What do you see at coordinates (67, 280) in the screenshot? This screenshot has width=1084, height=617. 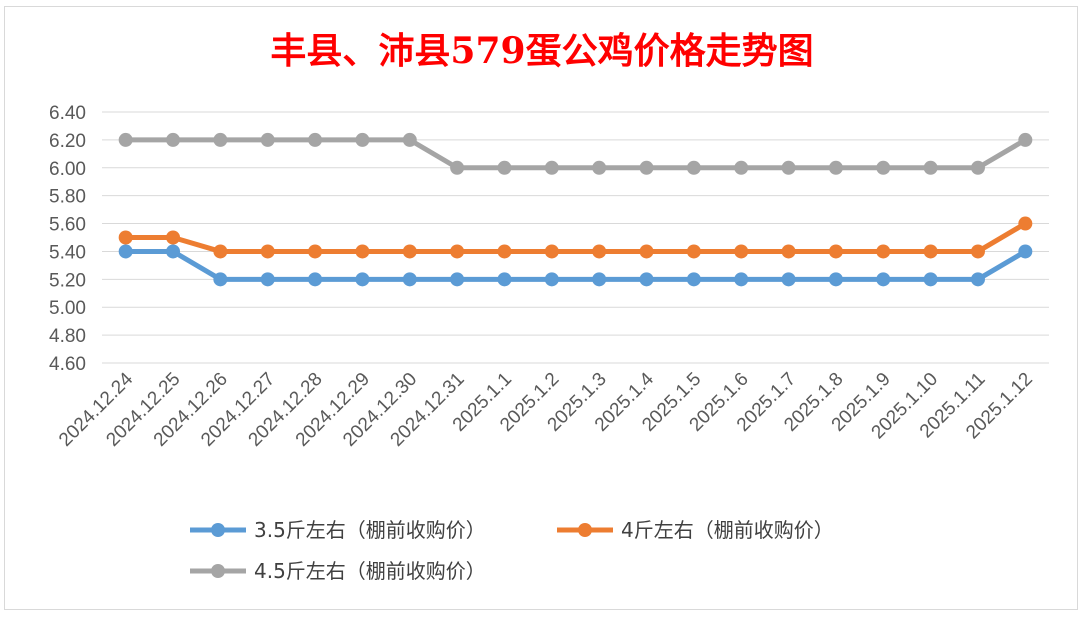 I see `y-tick-label: 5.20` at bounding box center [67, 280].